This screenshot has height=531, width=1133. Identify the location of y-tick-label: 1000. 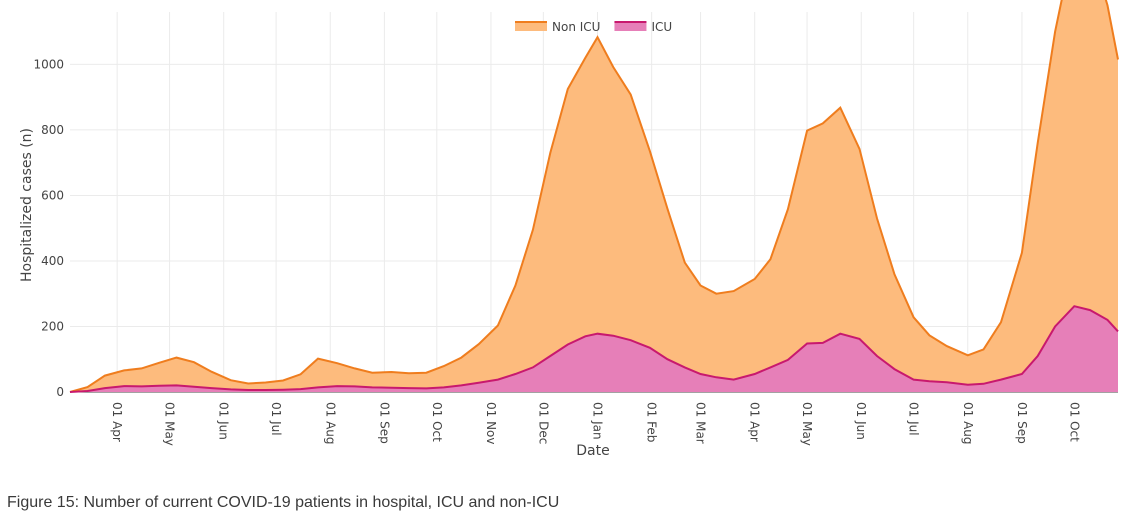
(48, 64).